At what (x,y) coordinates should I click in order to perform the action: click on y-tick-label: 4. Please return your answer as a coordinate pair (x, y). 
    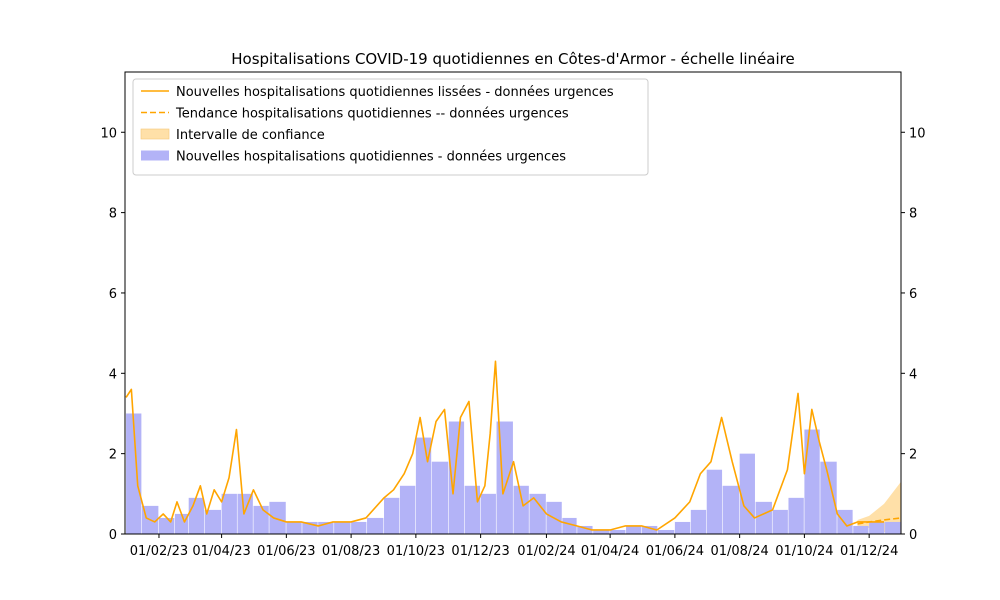
    Looking at the image, I should click on (113, 374).